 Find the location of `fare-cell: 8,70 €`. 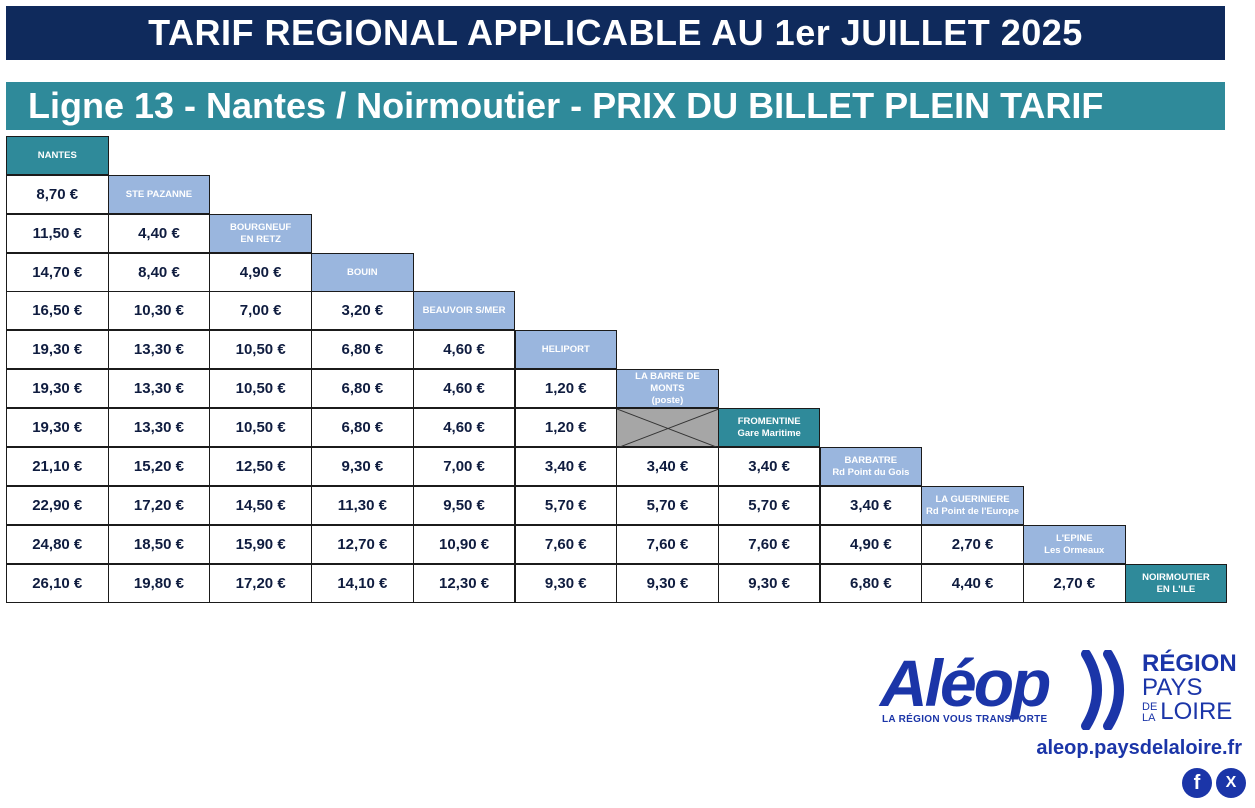

fare-cell: 8,70 € is located at coordinates (57, 194).